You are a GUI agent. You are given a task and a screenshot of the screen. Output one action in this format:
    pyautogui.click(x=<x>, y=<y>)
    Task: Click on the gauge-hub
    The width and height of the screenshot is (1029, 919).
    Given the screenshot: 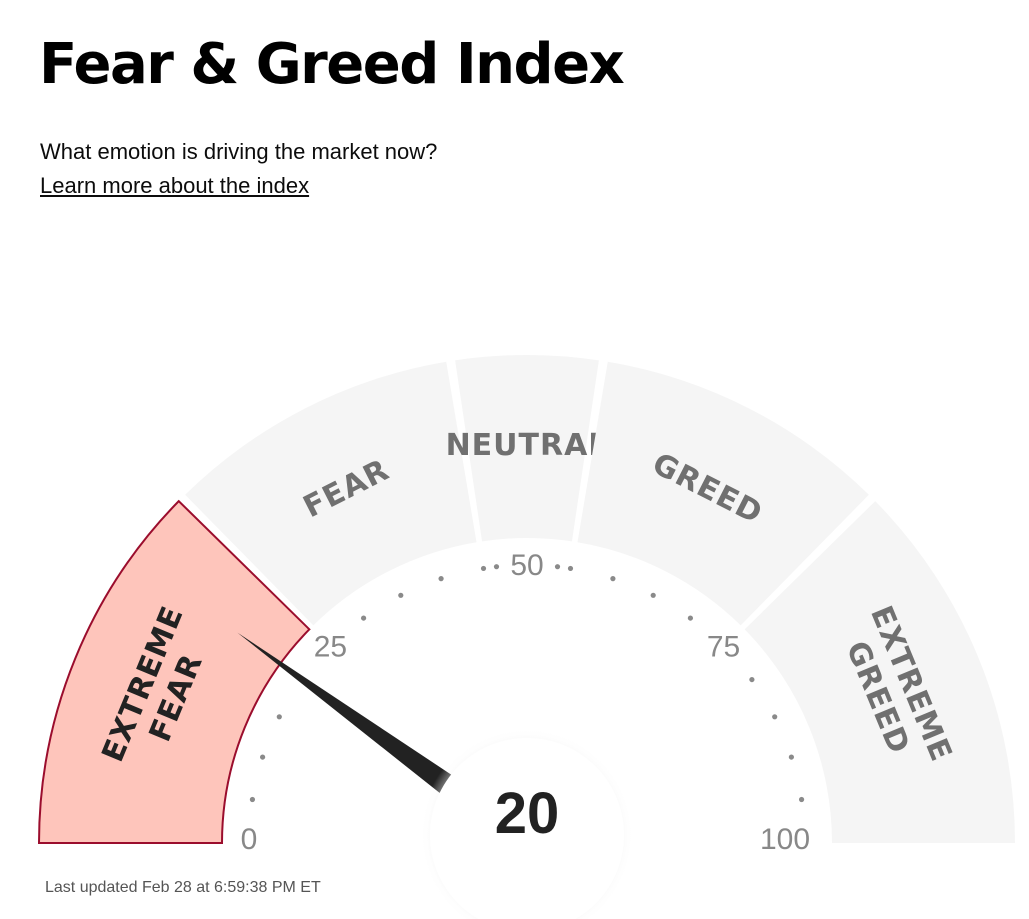 What is the action you would take?
    pyautogui.click(x=527, y=828)
    